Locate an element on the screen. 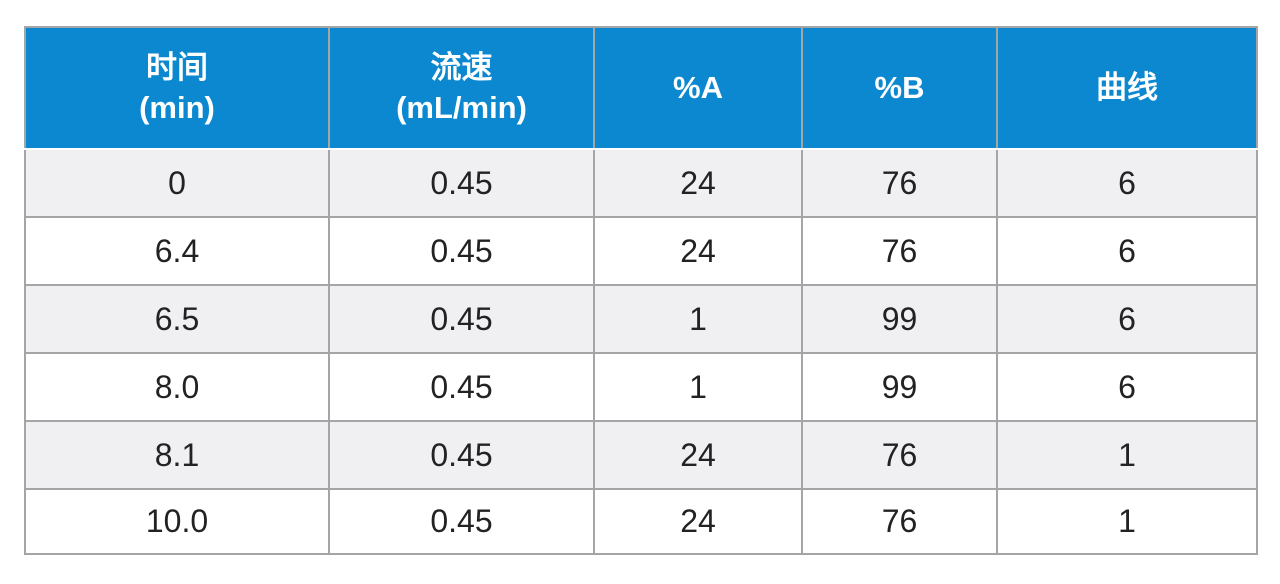 The height and width of the screenshot is (584, 1280). header-text: 时间 is located at coordinates (177, 67).